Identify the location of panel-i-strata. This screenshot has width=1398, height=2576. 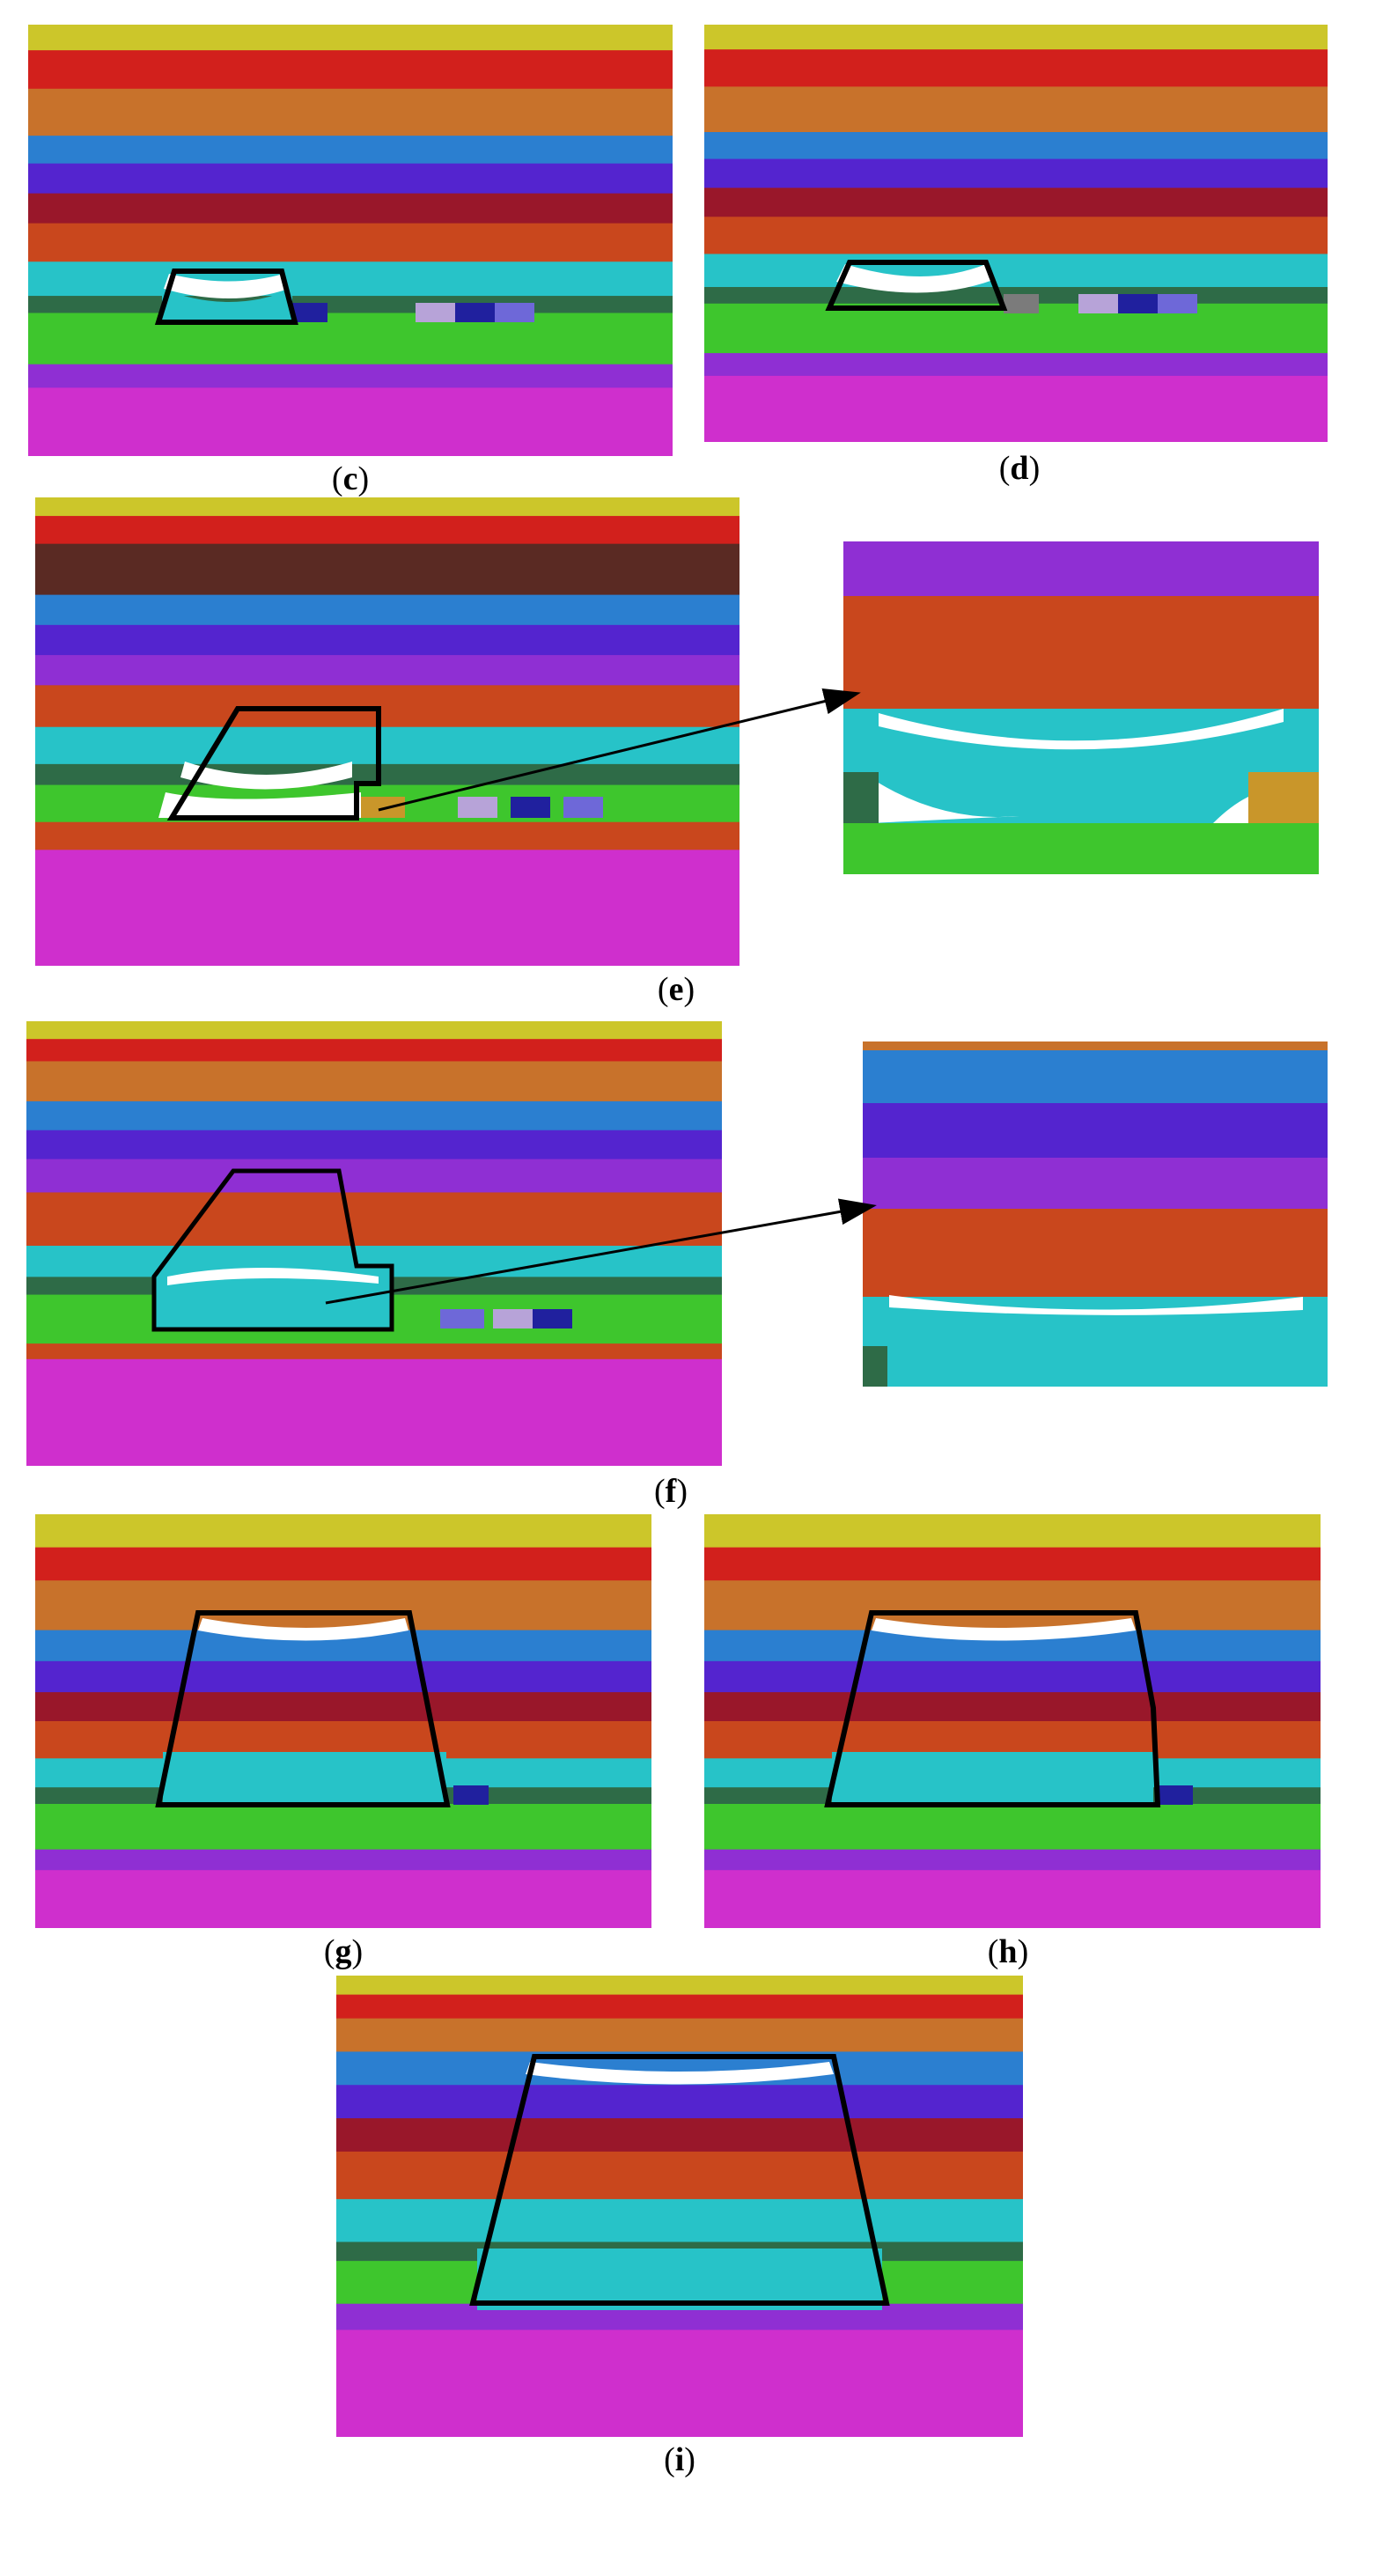
(679, 2206).